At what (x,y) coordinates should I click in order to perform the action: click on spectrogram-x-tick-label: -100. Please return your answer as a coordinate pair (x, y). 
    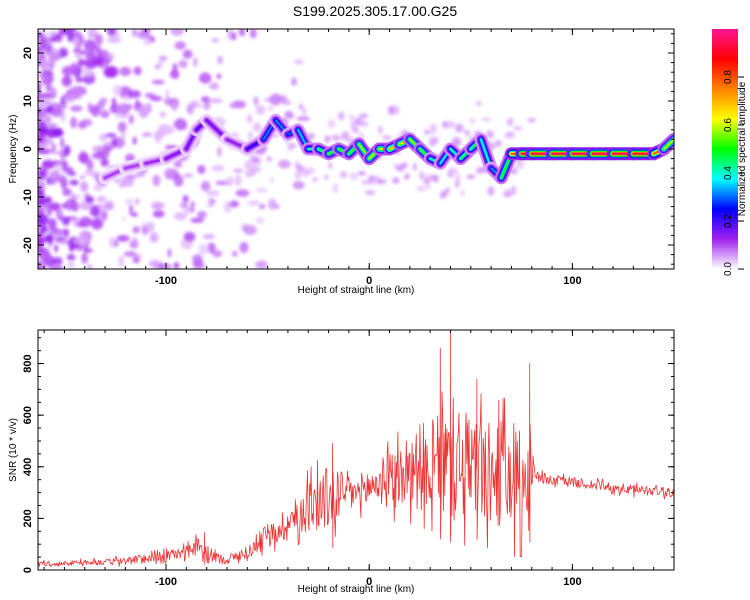
    Looking at the image, I should click on (166, 281).